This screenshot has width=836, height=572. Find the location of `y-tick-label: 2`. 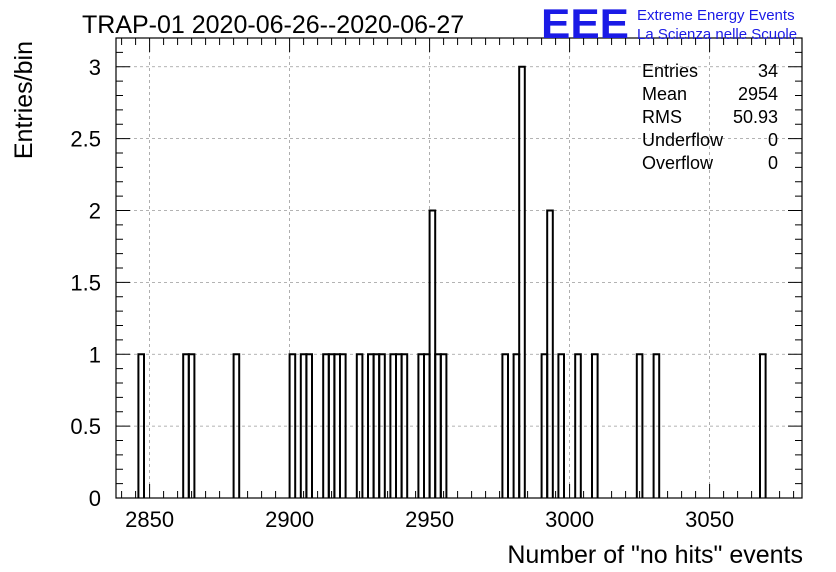

y-tick-label: 2 is located at coordinates (95, 211).